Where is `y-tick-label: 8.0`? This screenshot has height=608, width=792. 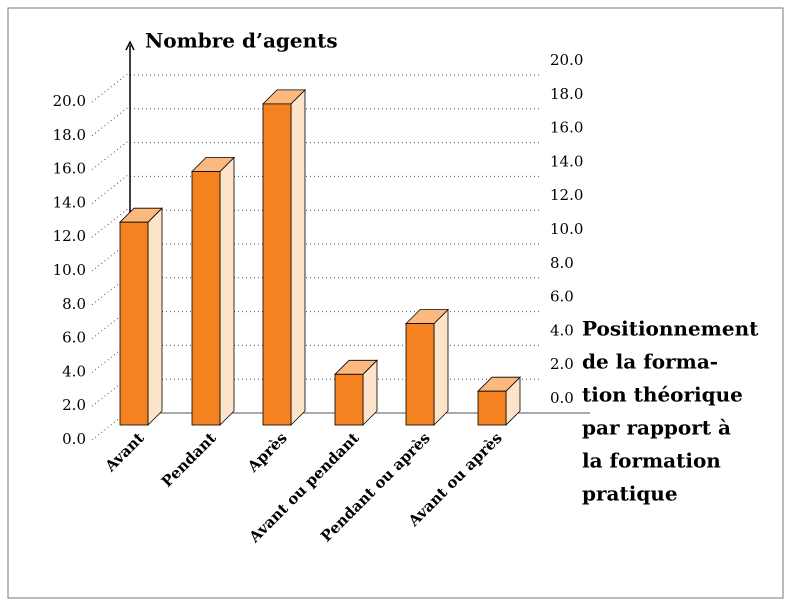 y-tick-label: 8.0 is located at coordinates (74, 304).